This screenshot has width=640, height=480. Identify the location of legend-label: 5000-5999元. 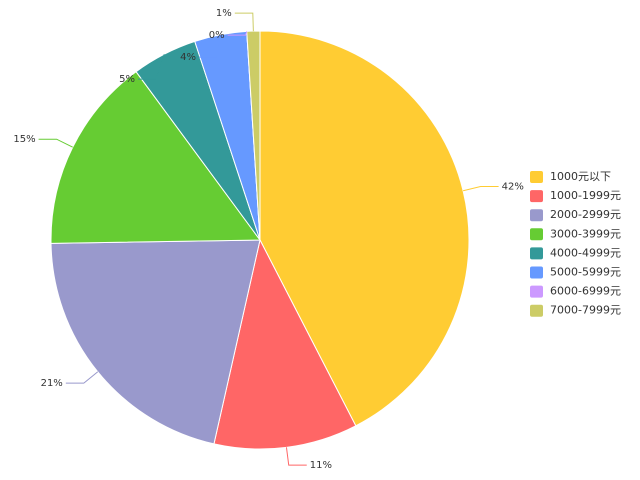
(585, 272).